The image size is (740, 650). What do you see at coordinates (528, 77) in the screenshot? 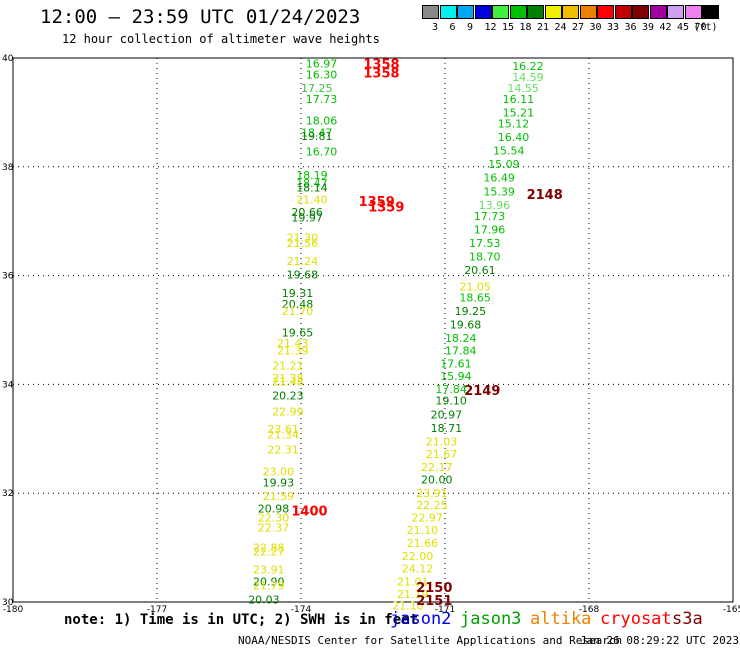
I see `wave-height-label: 14.59` at bounding box center [528, 77].